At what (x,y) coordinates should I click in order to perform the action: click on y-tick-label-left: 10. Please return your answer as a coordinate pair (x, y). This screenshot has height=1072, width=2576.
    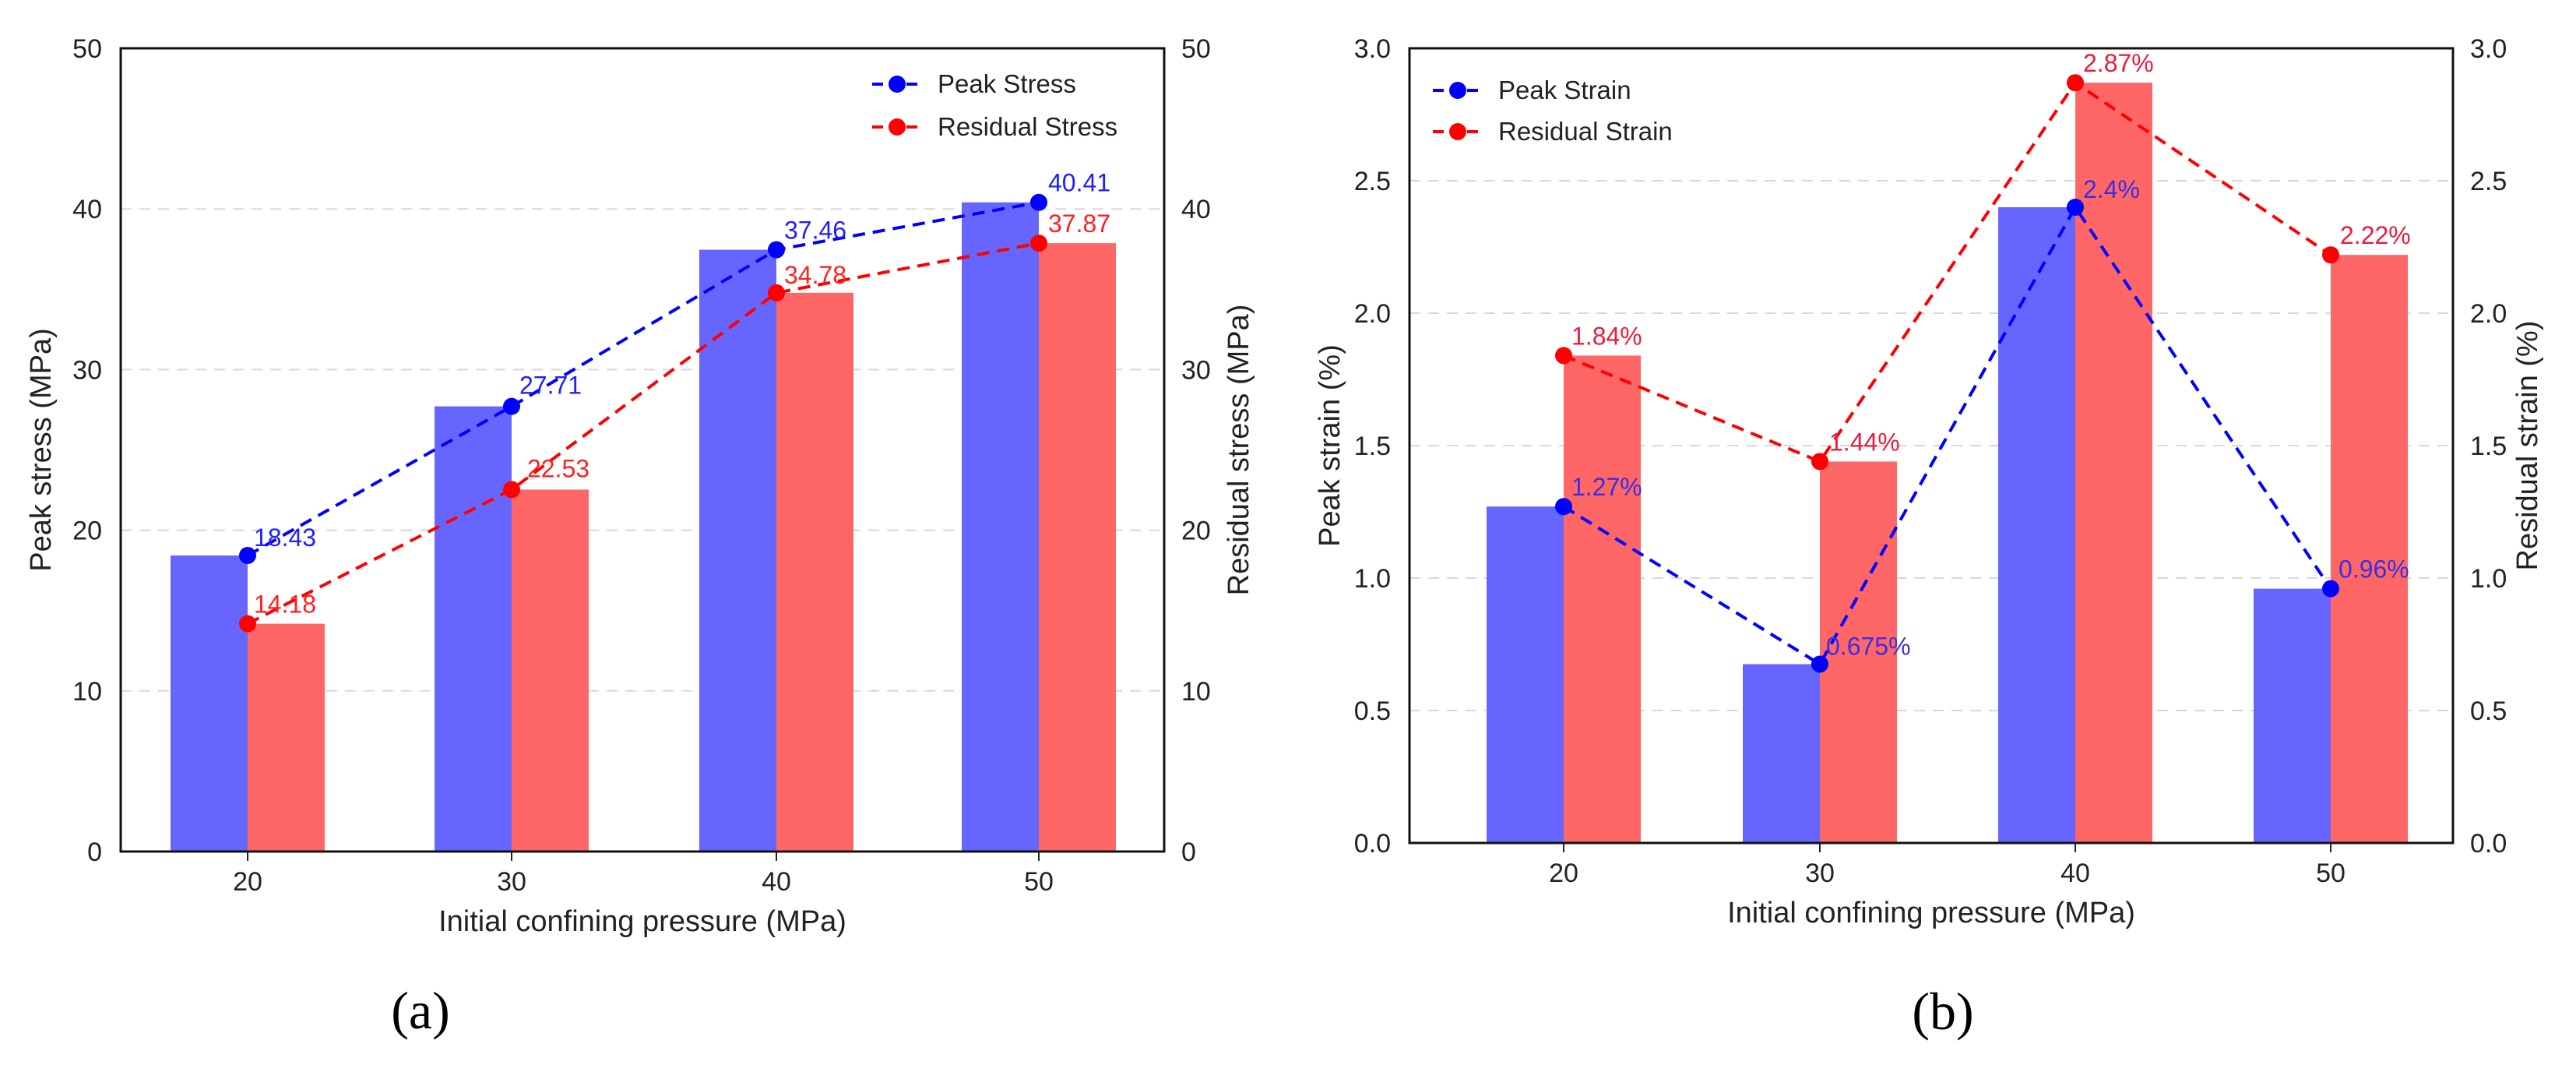
    Looking at the image, I should click on (87, 692).